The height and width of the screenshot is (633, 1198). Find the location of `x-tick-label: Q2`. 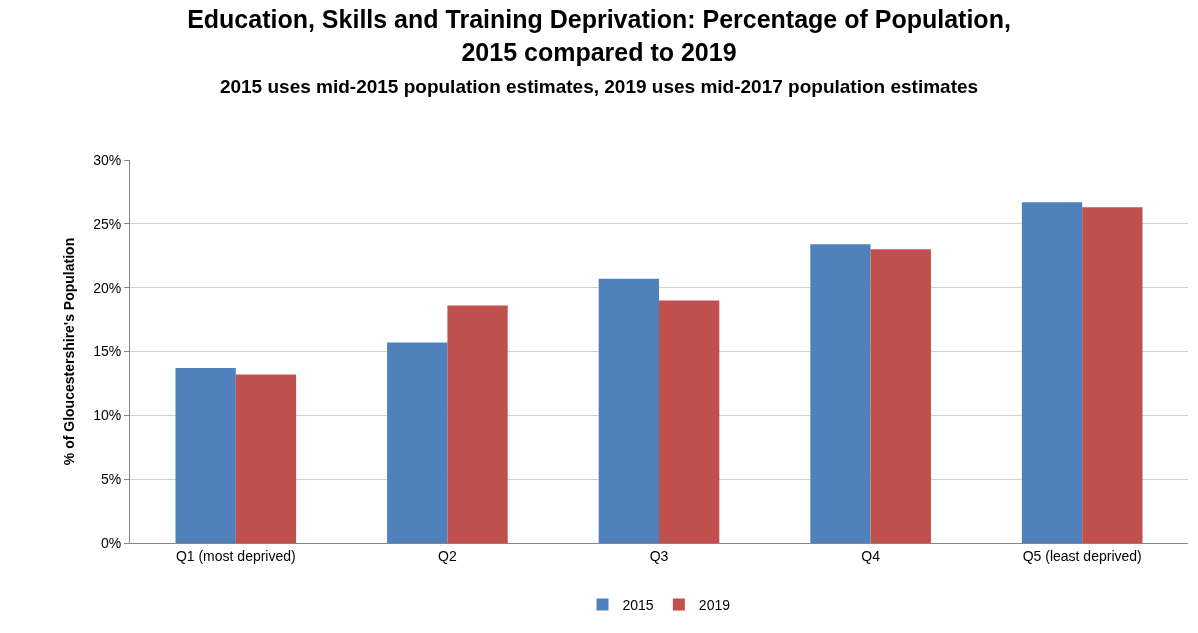

x-tick-label: Q2 is located at coordinates (447, 555).